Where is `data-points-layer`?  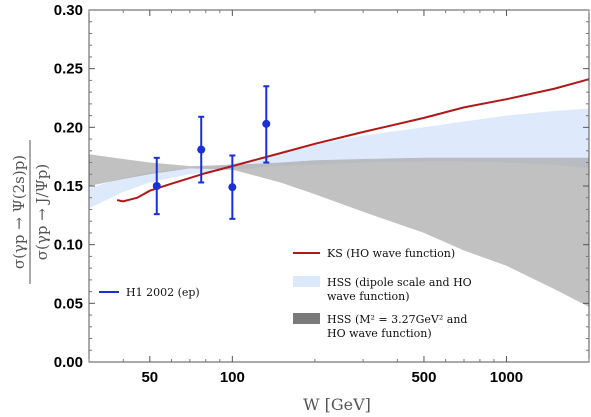
data-points-layer is located at coordinates (211, 152).